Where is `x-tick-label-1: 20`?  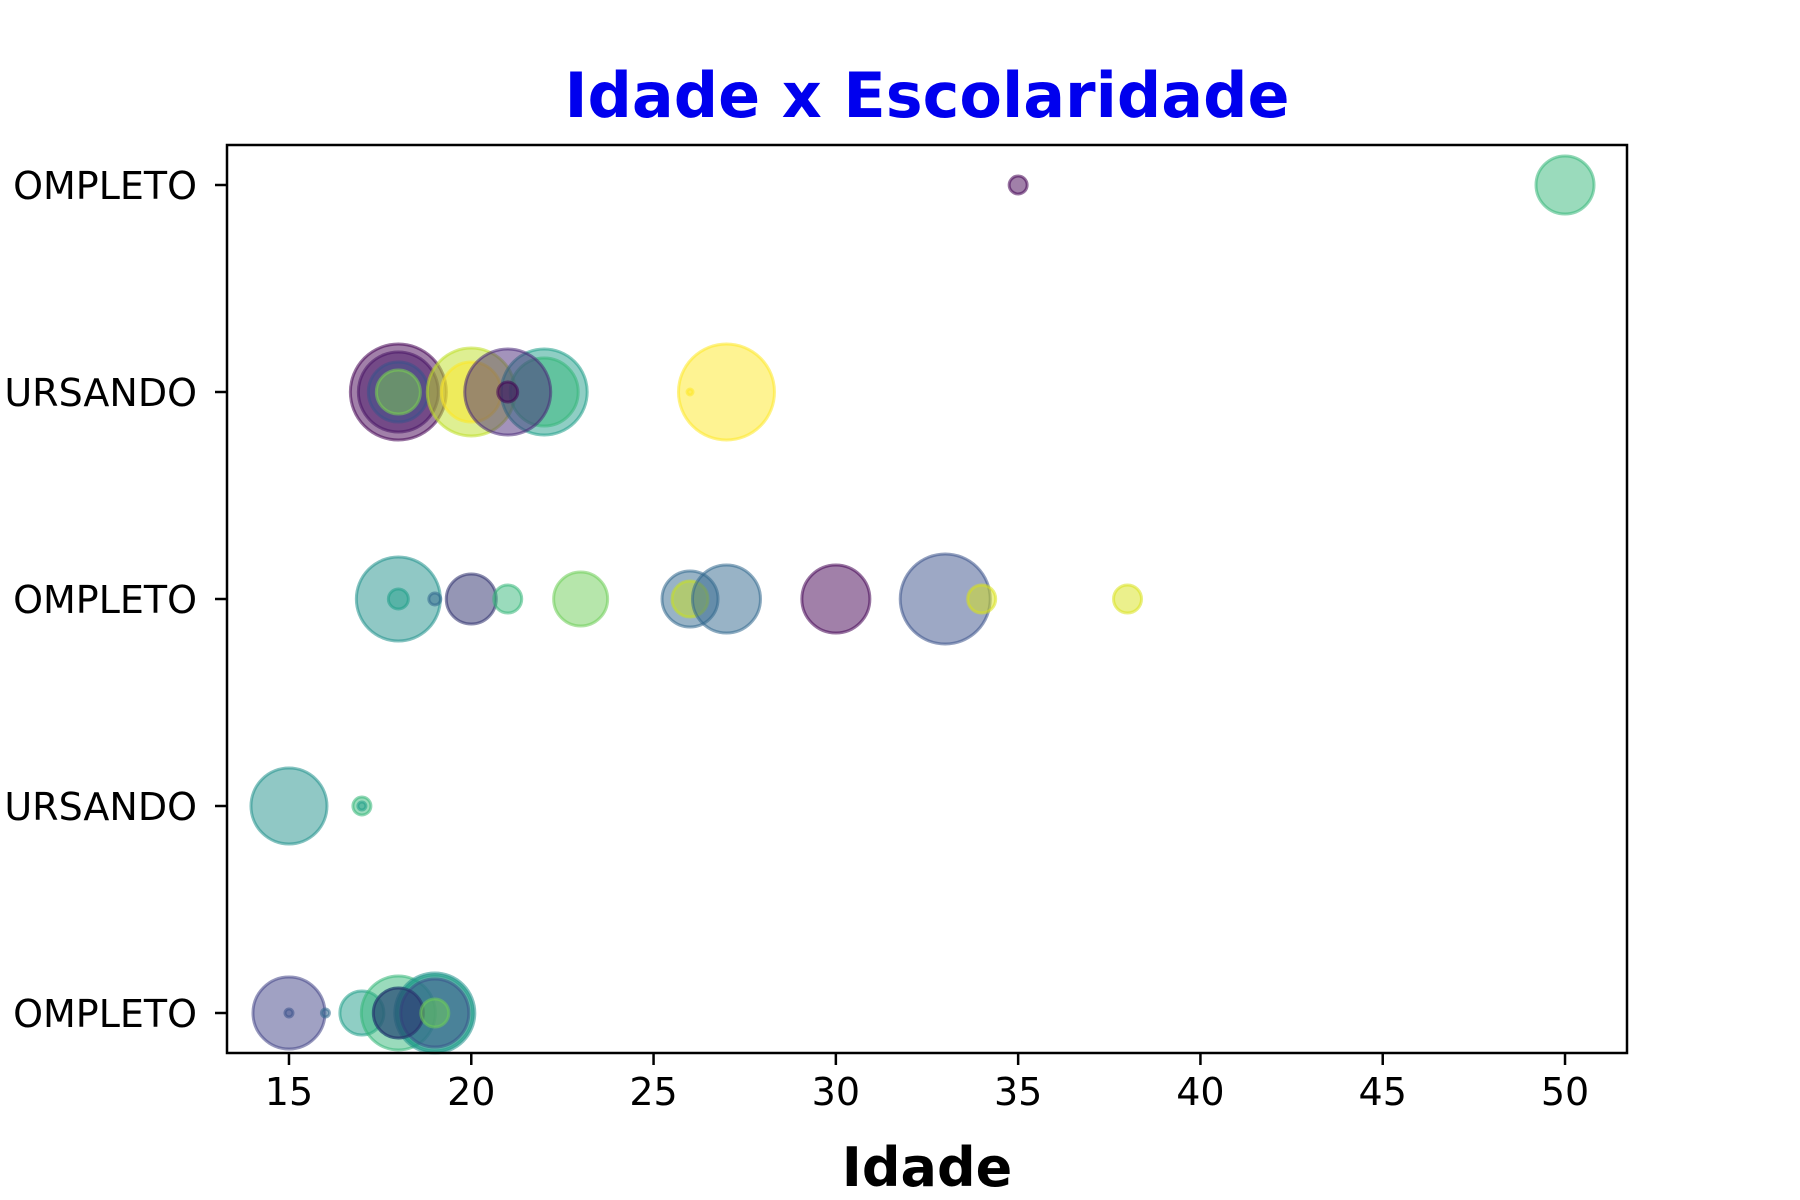 x-tick-label-1: 20 is located at coordinates (471, 1092).